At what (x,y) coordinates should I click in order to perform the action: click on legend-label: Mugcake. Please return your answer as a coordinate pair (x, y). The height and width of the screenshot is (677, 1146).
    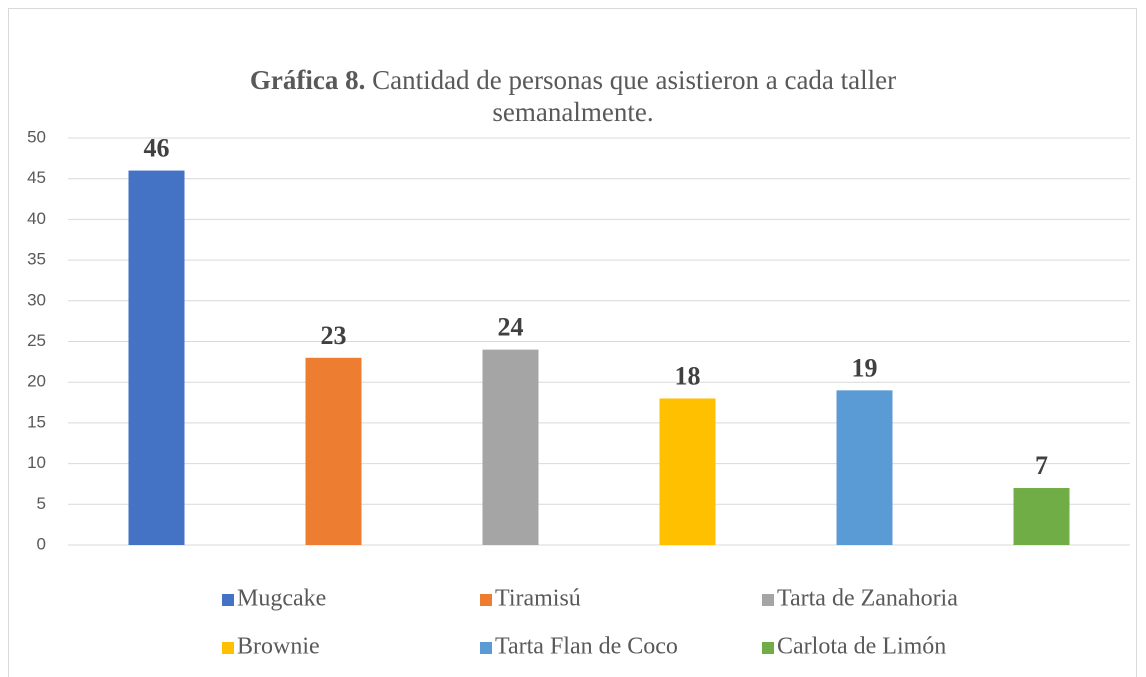
    Looking at the image, I should click on (281, 599).